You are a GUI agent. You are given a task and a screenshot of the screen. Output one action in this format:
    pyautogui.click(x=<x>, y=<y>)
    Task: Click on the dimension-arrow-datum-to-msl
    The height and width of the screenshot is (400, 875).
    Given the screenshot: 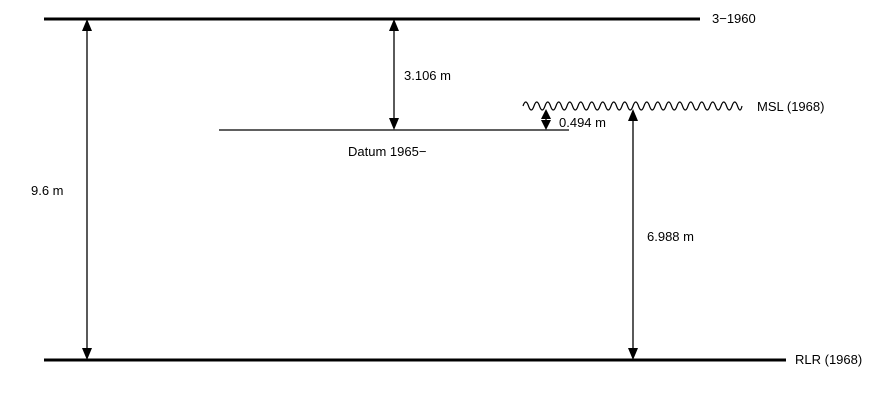 What is the action you would take?
    pyautogui.click(x=546, y=119)
    